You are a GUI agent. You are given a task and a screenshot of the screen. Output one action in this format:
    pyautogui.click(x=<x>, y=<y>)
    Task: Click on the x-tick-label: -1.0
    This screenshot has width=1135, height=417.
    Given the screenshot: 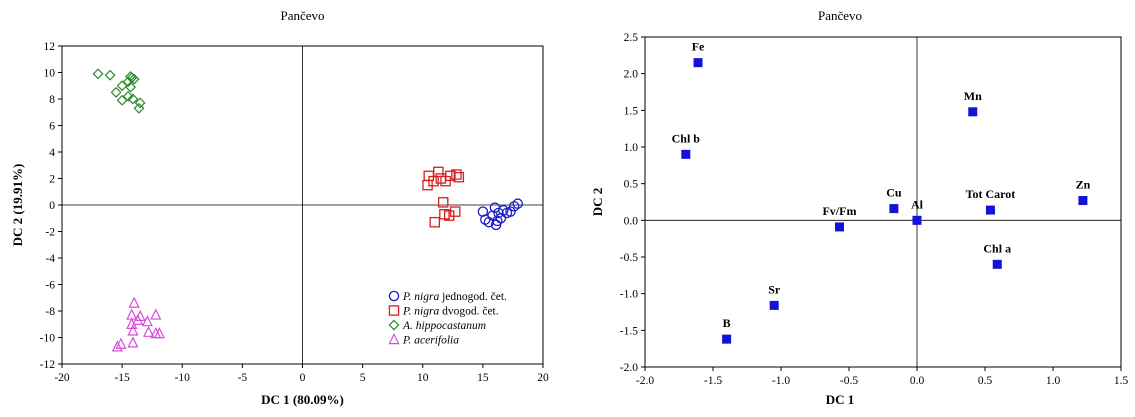 What is the action you would take?
    pyautogui.click(x=781, y=381)
    